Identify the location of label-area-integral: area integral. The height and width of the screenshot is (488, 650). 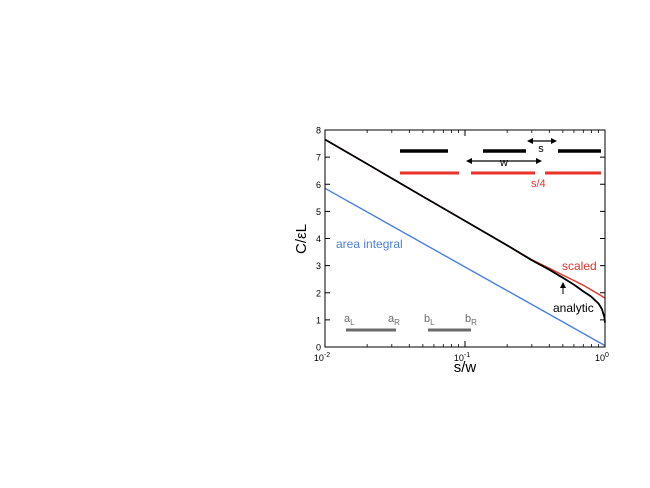
(369, 244).